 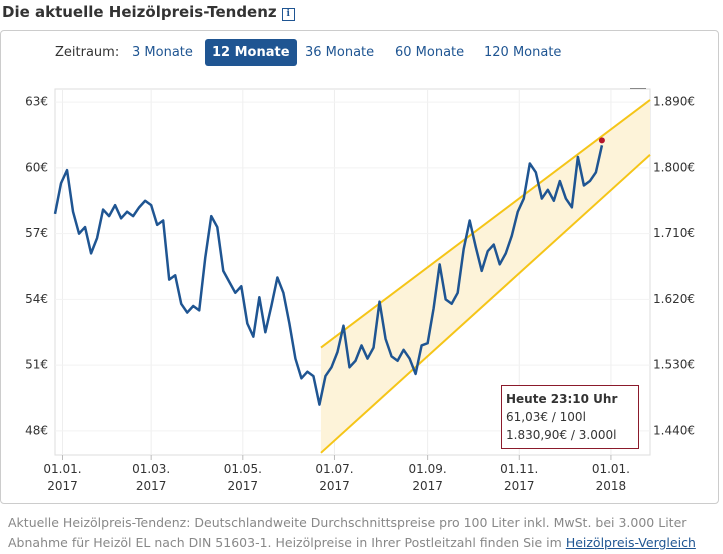 What do you see at coordinates (562, 399) in the screenshot?
I see `tooltip-title: Heute 23:10 Uhr` at bounding box center [562, 399].